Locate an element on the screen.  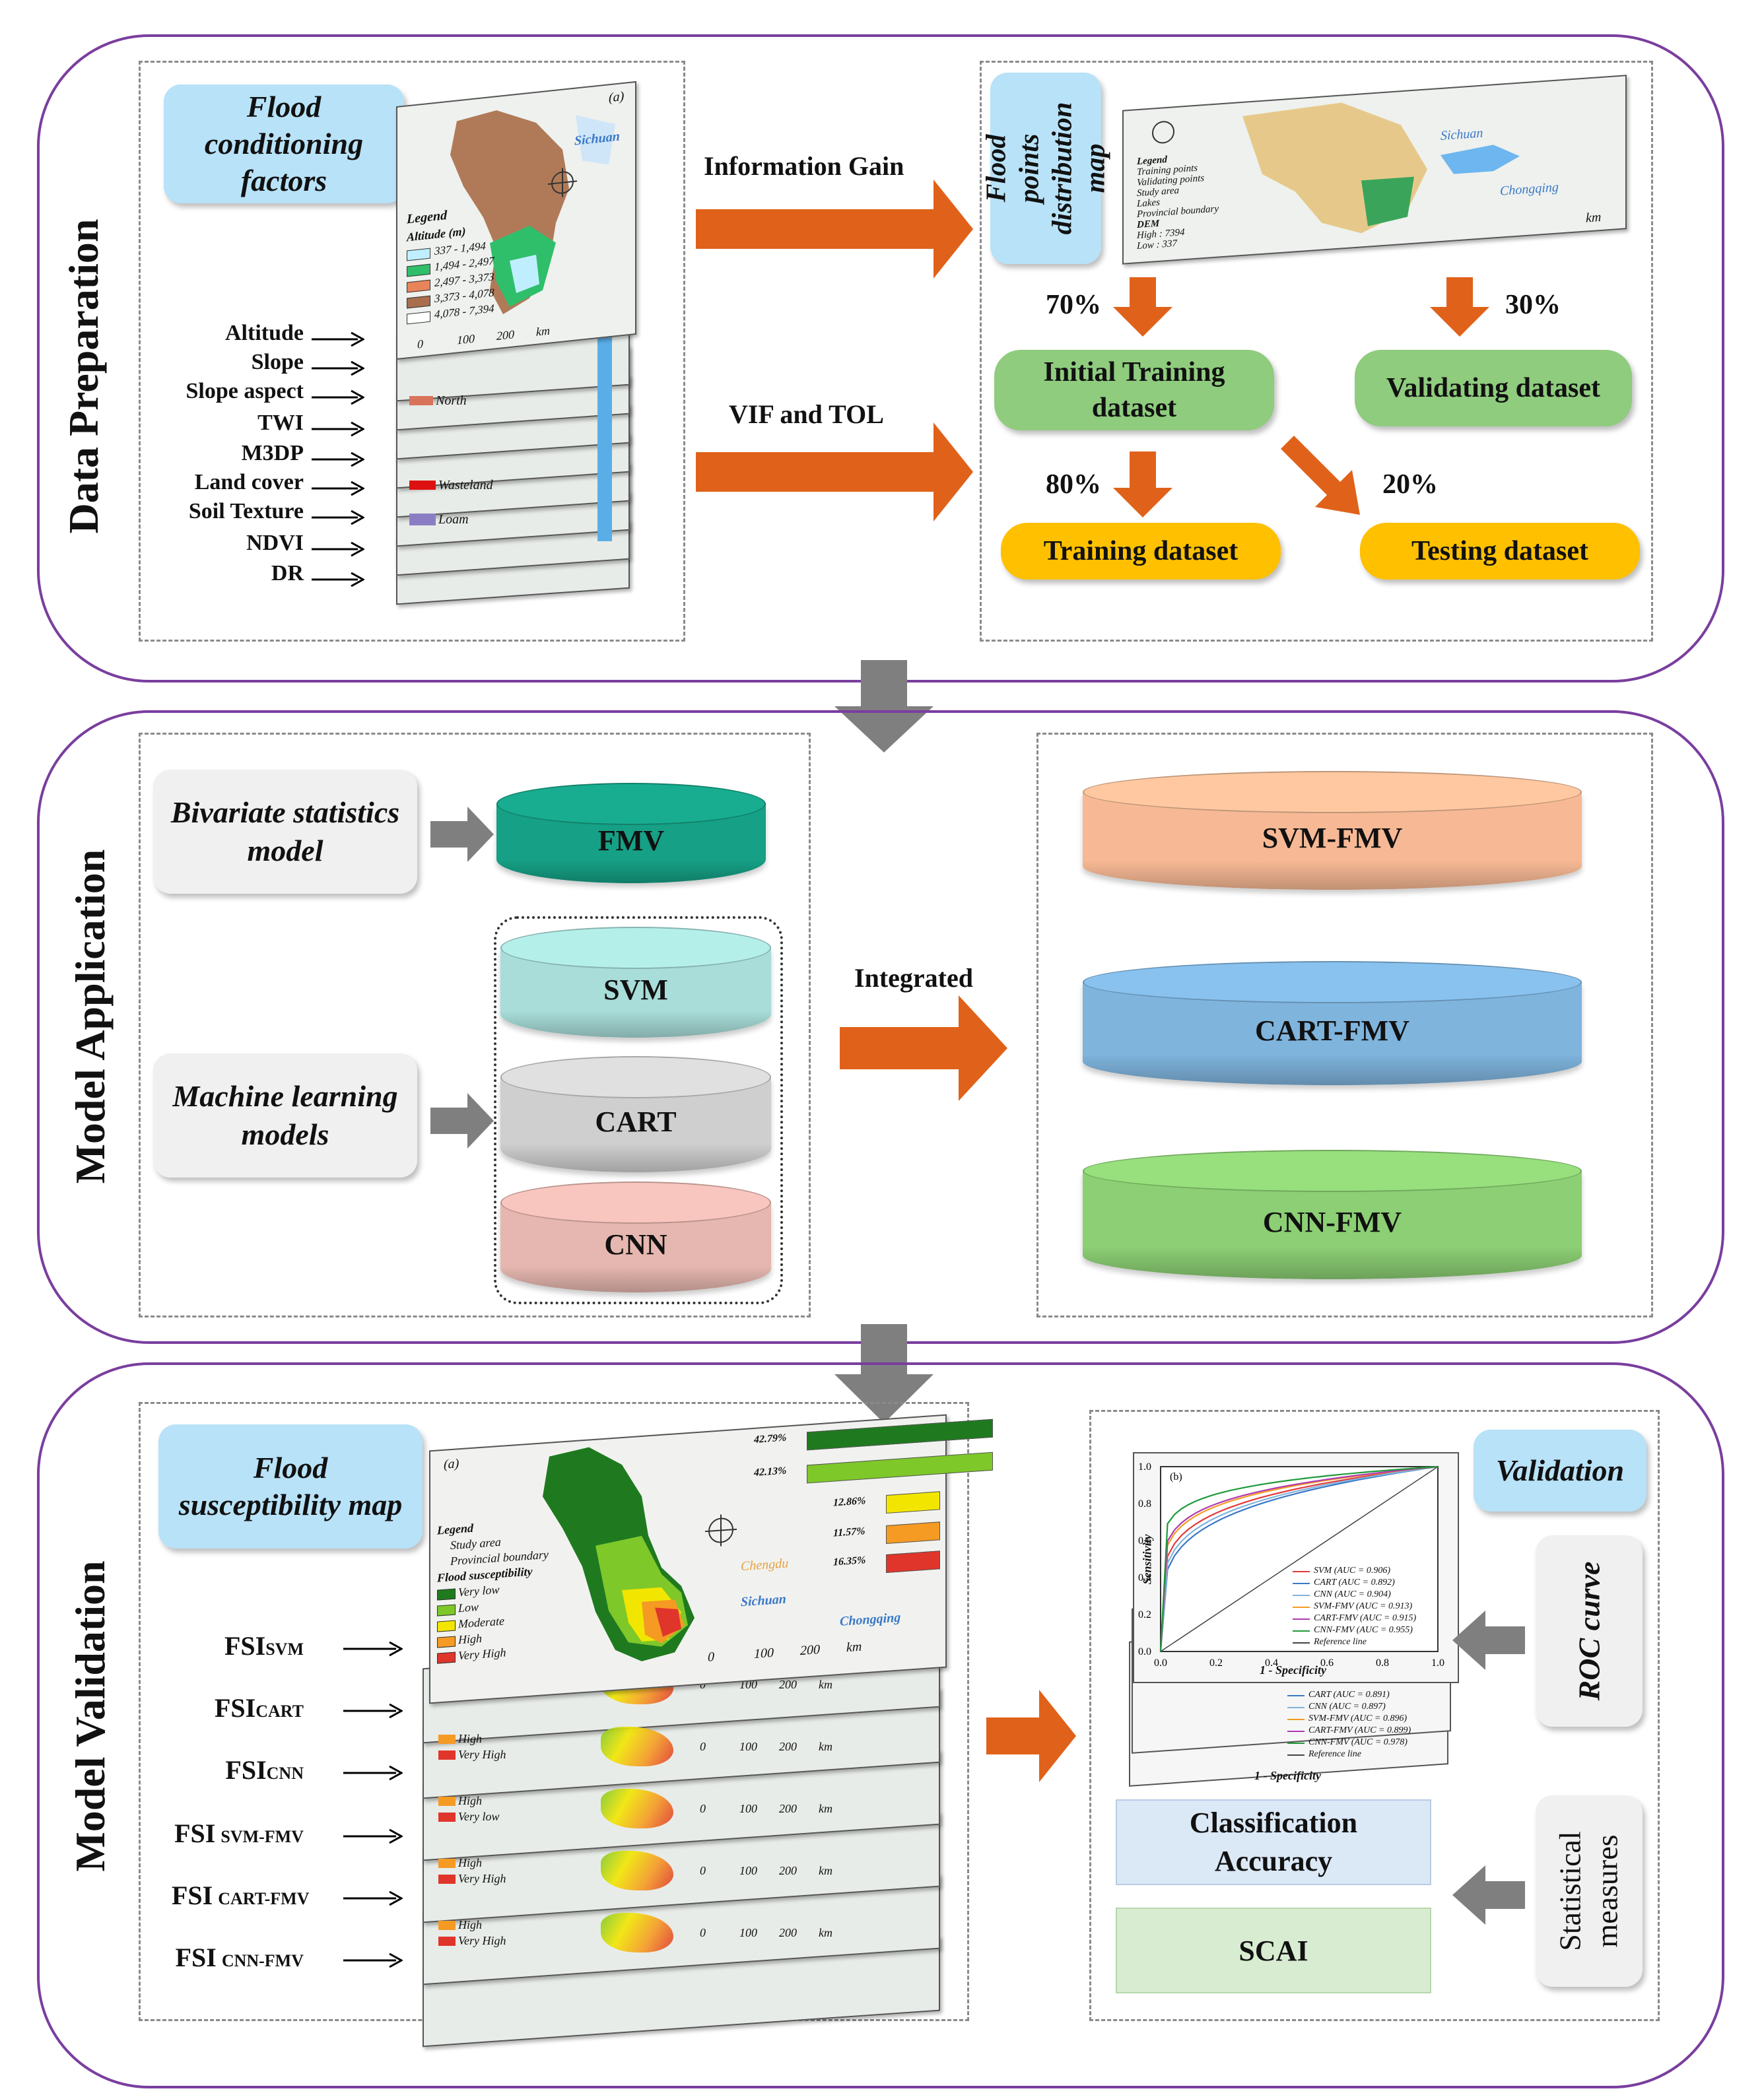
fsi-small-legend-a: High is located at coordinates (470, 1862).